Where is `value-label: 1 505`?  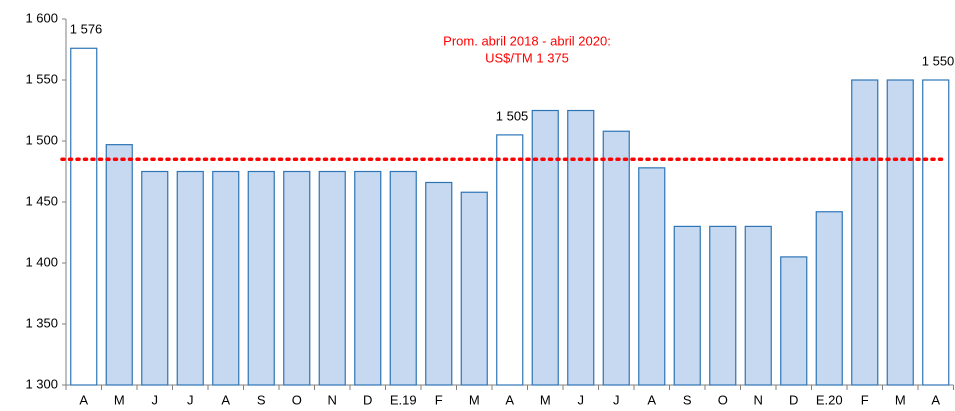
value-label: 1 505 is located at coordinates (512, 115).